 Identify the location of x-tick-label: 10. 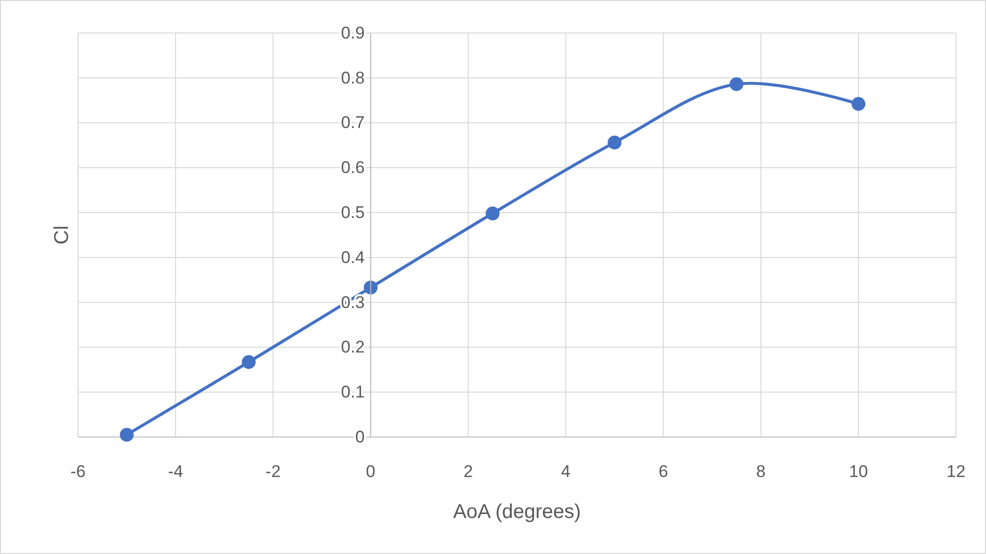
(858, 472).